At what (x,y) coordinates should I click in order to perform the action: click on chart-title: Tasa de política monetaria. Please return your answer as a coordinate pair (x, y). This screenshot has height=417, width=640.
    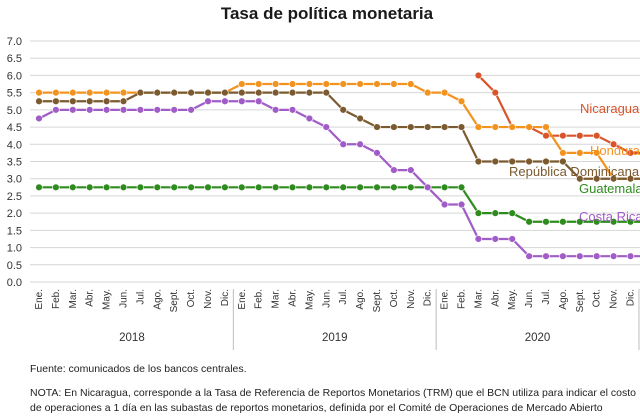
    Looking at the image, I should click on (327, 13).